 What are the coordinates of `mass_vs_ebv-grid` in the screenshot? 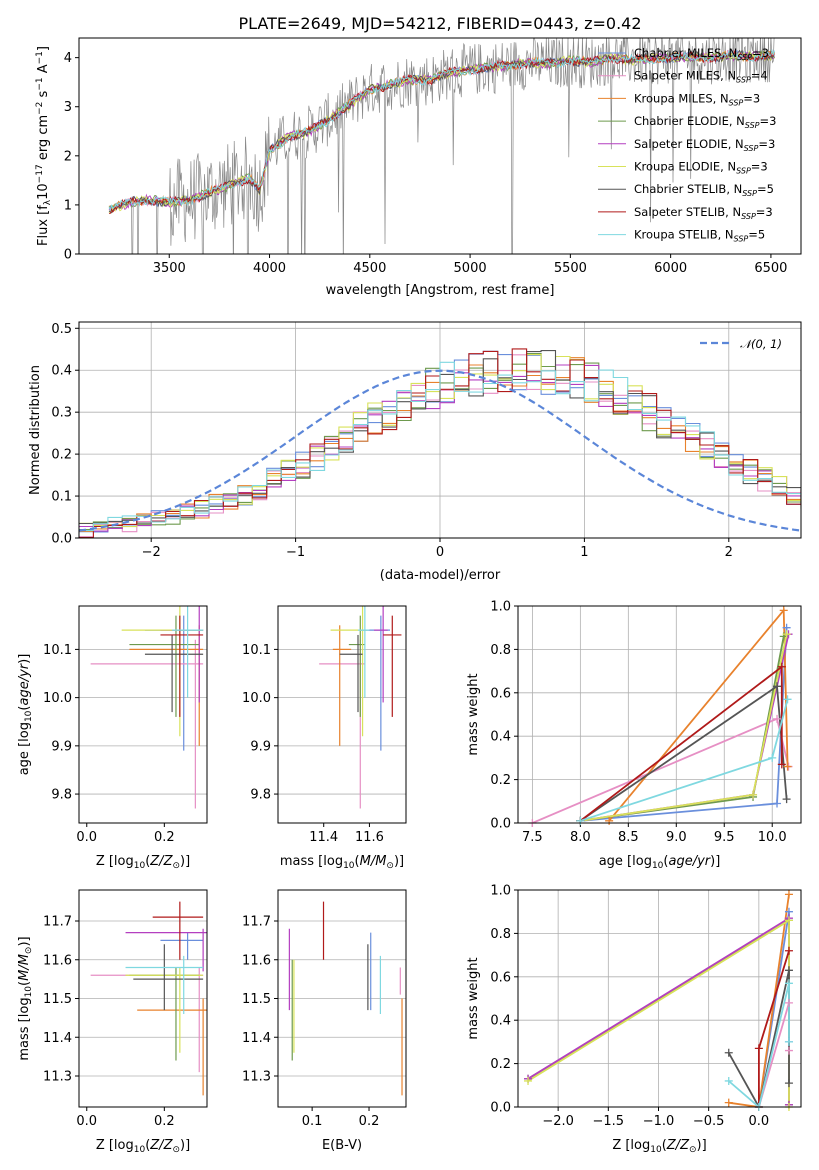 It's located at (342, 998).